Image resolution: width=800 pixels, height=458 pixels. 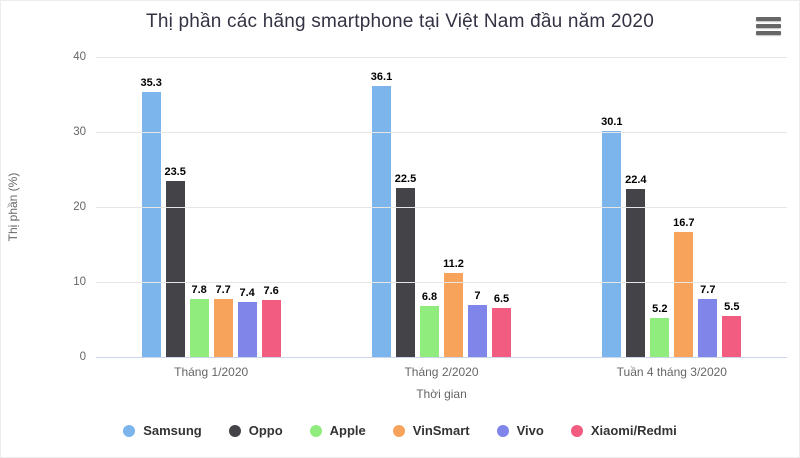 What do you see at coordinates (453, 264) in the screenshot?
I see `bar-value-label: 11.2` at bounding box center [453, 264].